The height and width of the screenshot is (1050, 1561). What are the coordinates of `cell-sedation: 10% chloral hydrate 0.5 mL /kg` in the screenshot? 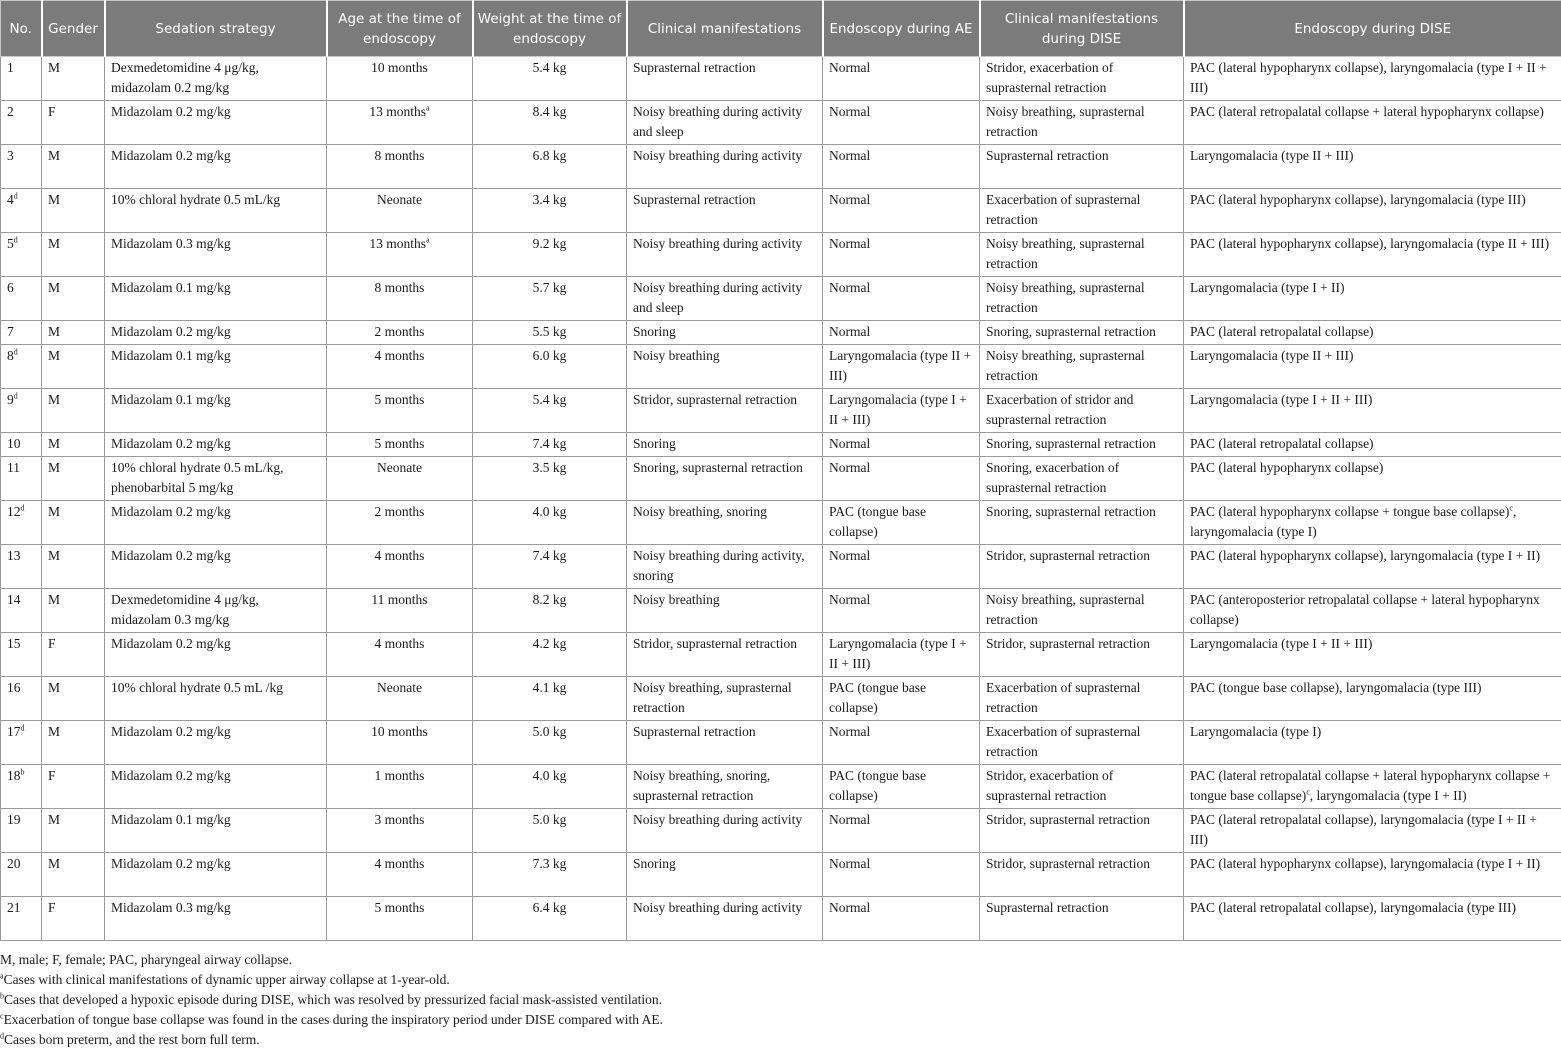 It's located at (216, 699).